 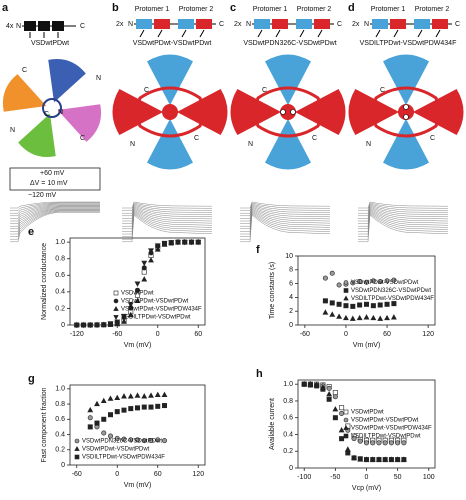 What do you see at coordinates (289, 256) in the screenshot?
I see `y-tick-label: 10` at bounding box center [289, 256].